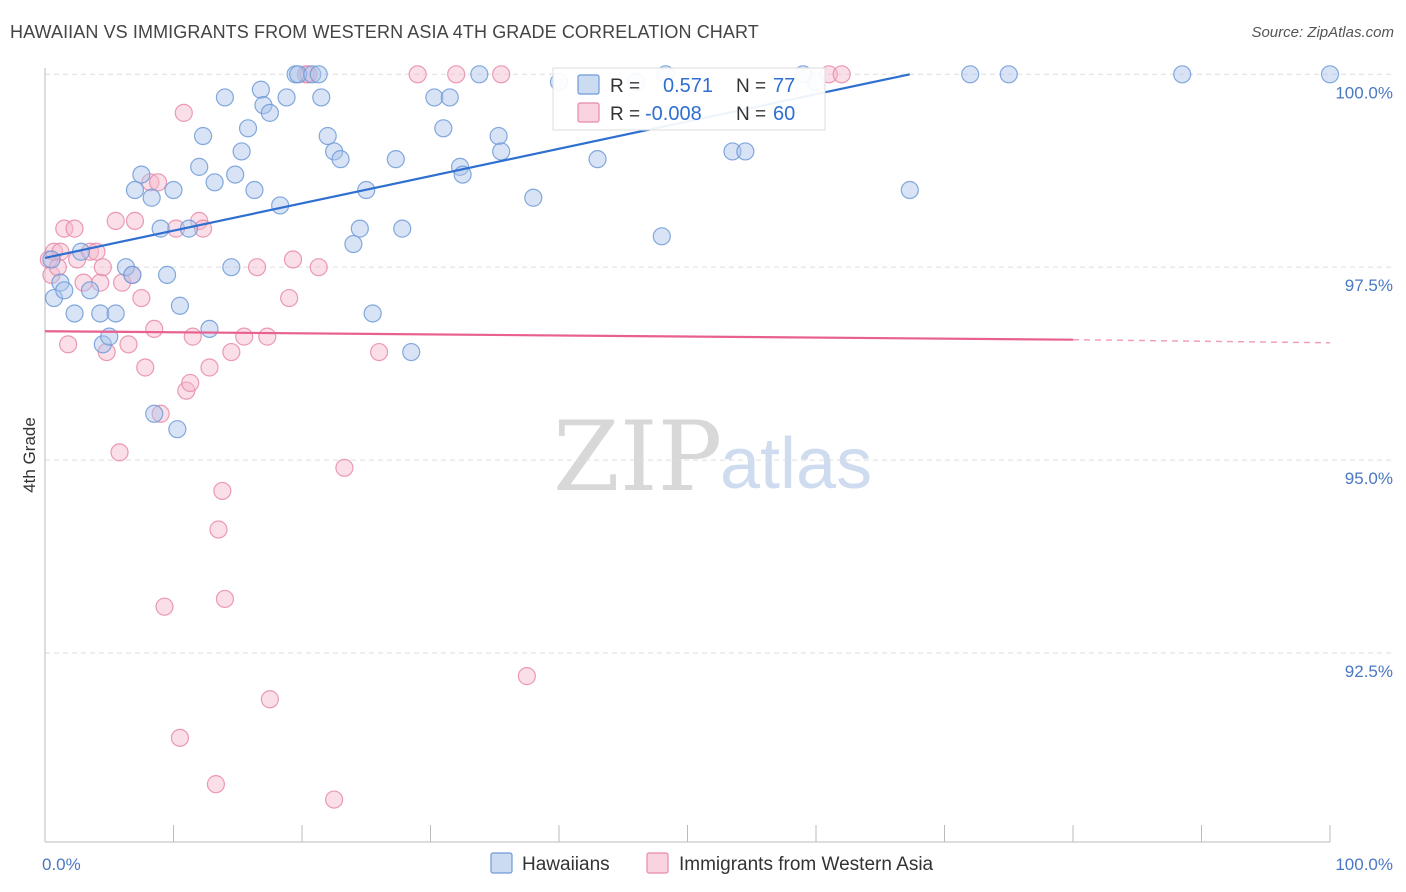 Image resolution: width=1406 pixels, height=892 pixels. What do you see at coordinates (1369, 478) in the screenshot?
I see `y-tick-label-2: 95.0%` at bounding box center [1369, 478].